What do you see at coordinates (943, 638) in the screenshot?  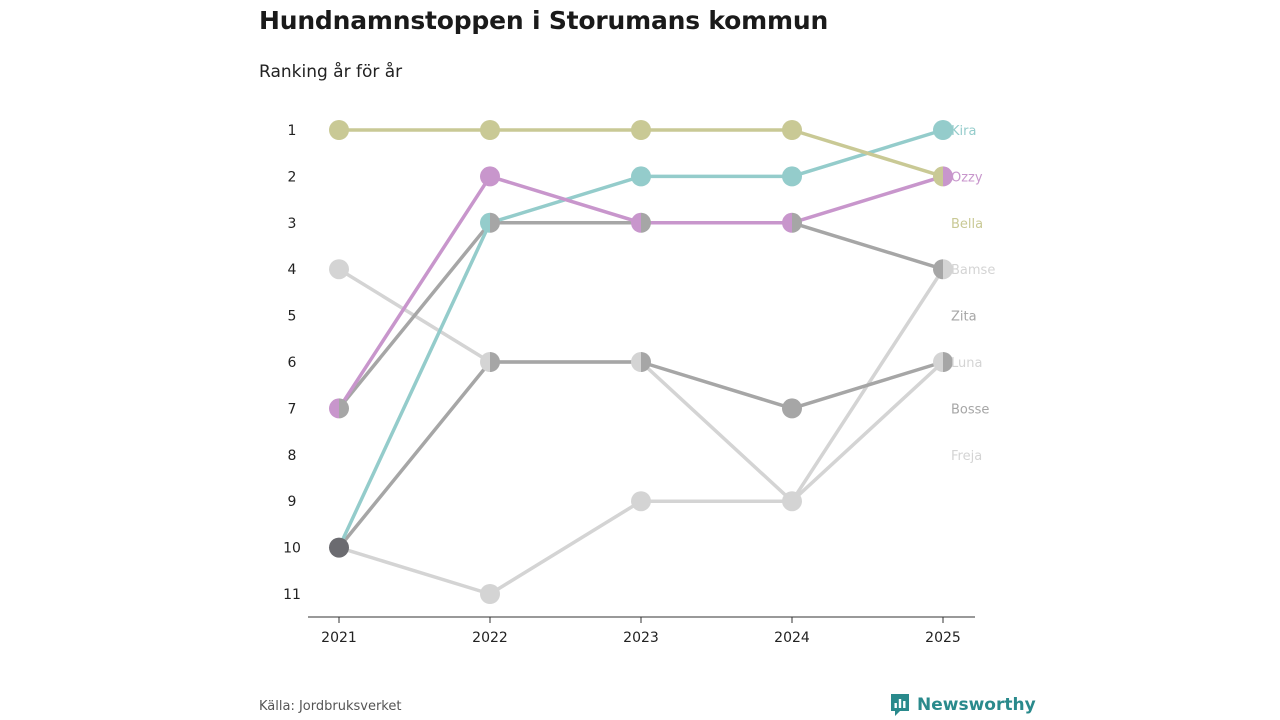 I see `x-tick-label: 2025` at bounding box center [943, 638].